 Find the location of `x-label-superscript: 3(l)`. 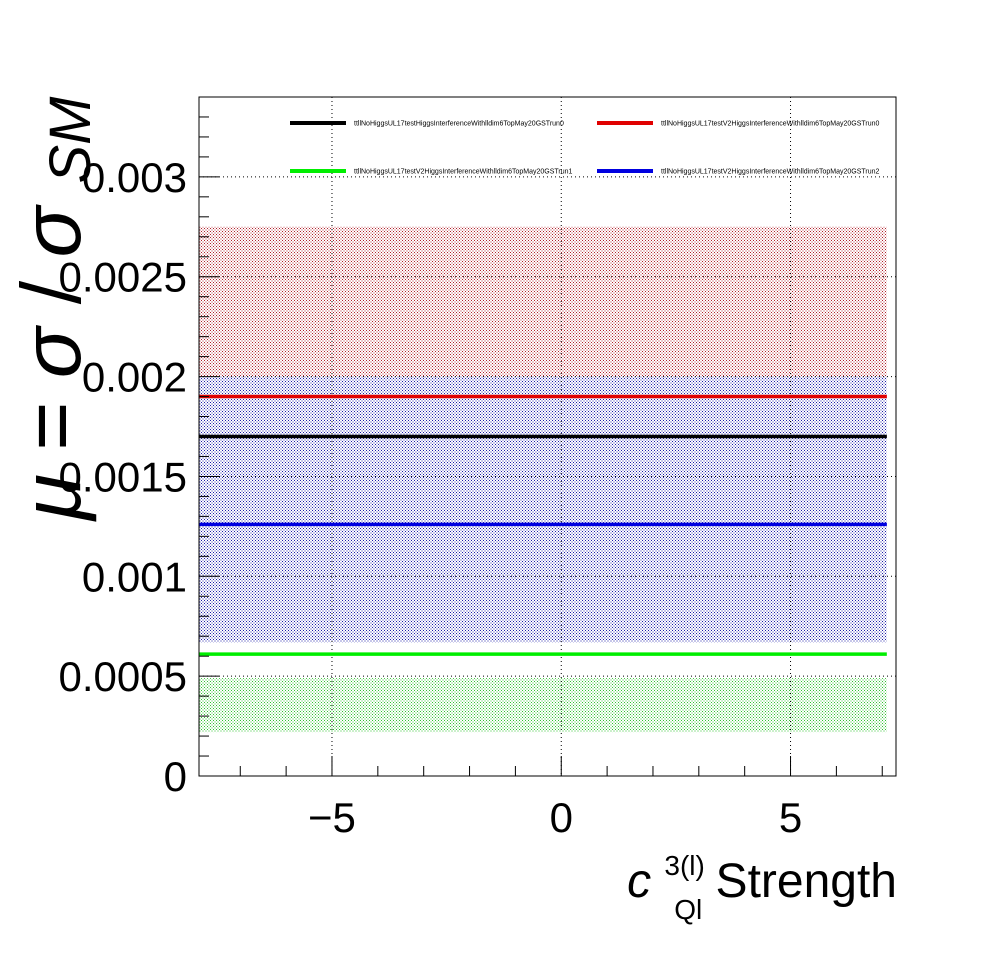

x-label-superscript: 3(l) is located at coordinates (684, 865).